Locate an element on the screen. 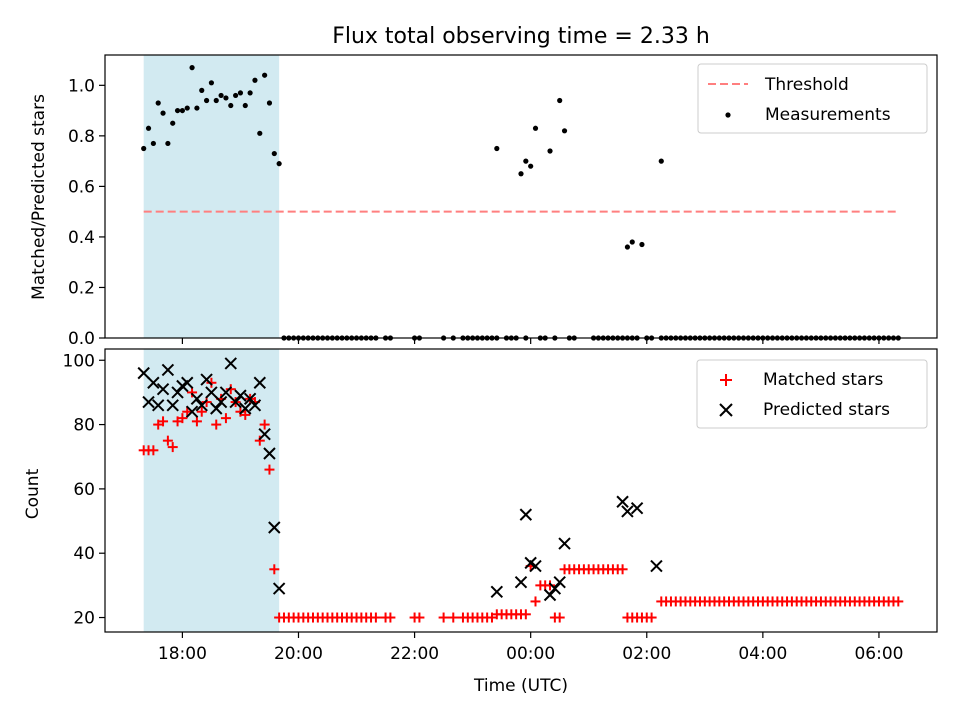 Image resolution: width=960 pixels, height=720 pixels. legend-predicted-swatch is located at coordinates (726, 410).